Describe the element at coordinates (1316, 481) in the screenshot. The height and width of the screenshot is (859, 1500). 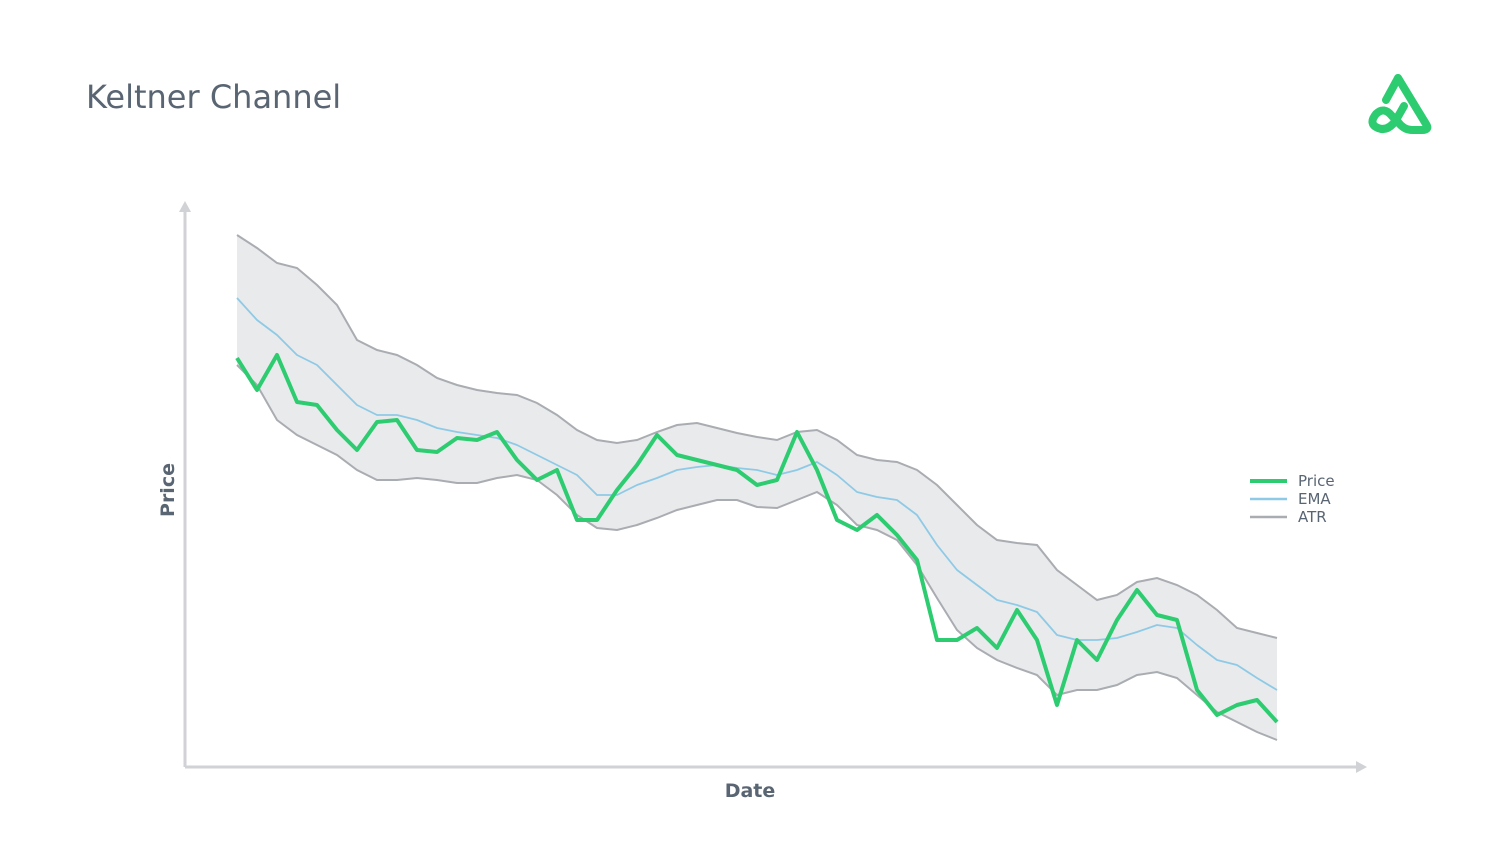
I see `legend-label: Price` at that location.